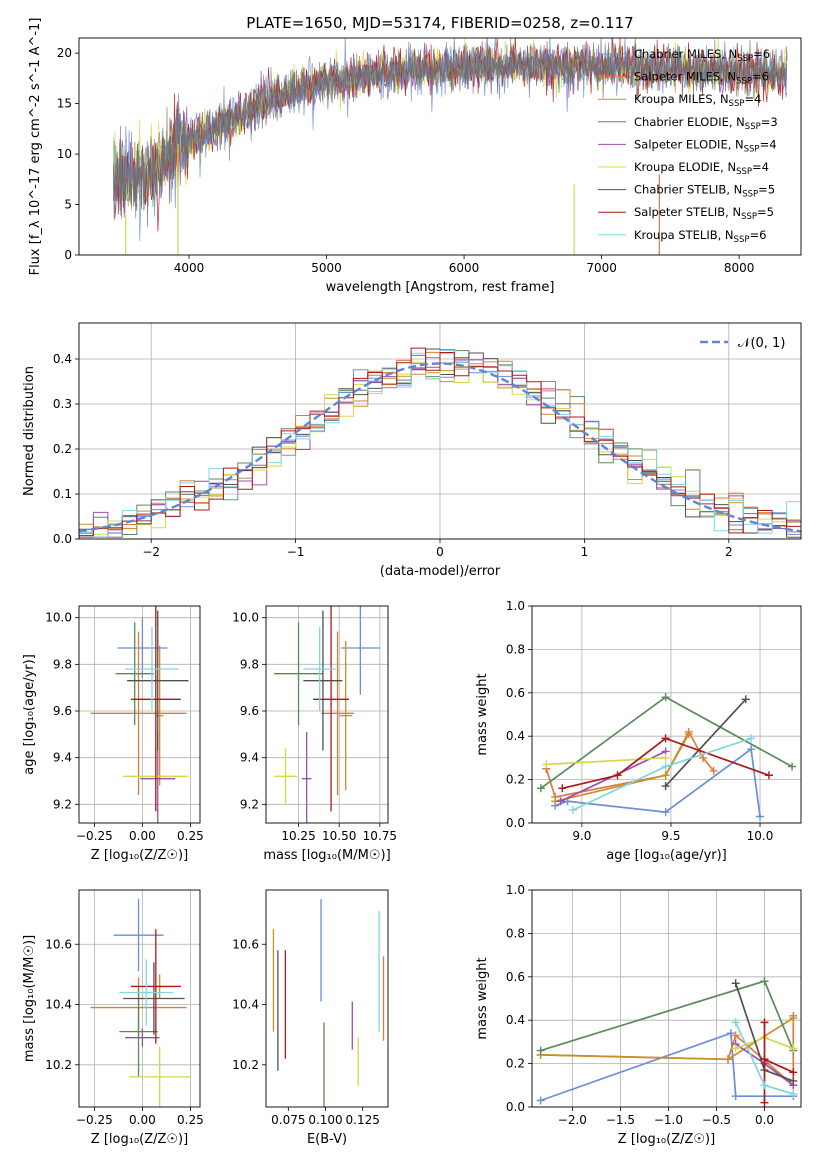  I want to click on normal-reference-curve, so click(440, 447).